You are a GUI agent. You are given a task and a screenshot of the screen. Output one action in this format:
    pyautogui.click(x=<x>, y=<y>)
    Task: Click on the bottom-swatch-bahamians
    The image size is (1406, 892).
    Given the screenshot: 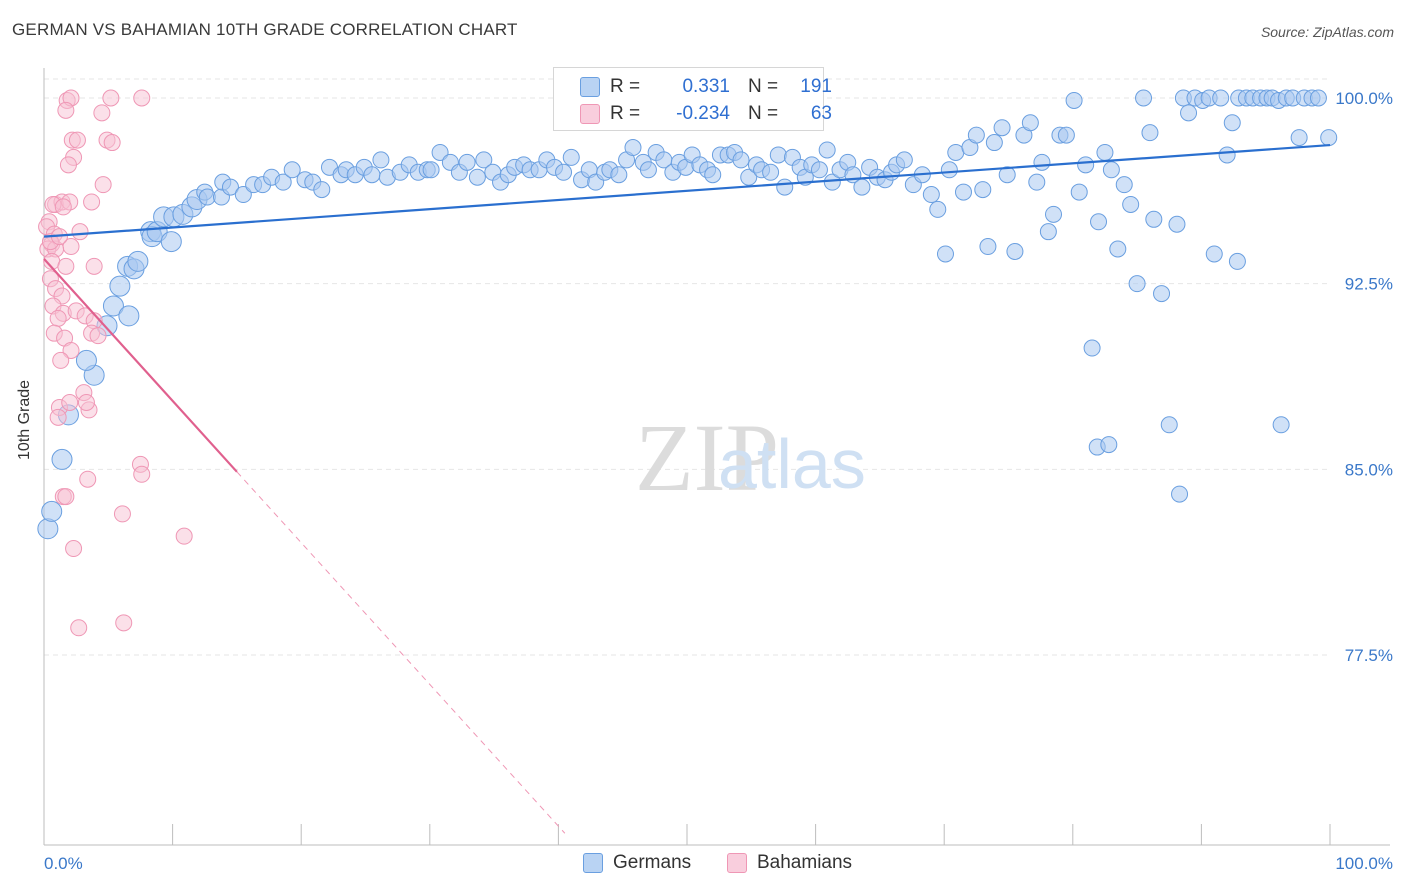 What is the action you would take?
    pyautogui.click(x=737, y=863)
    